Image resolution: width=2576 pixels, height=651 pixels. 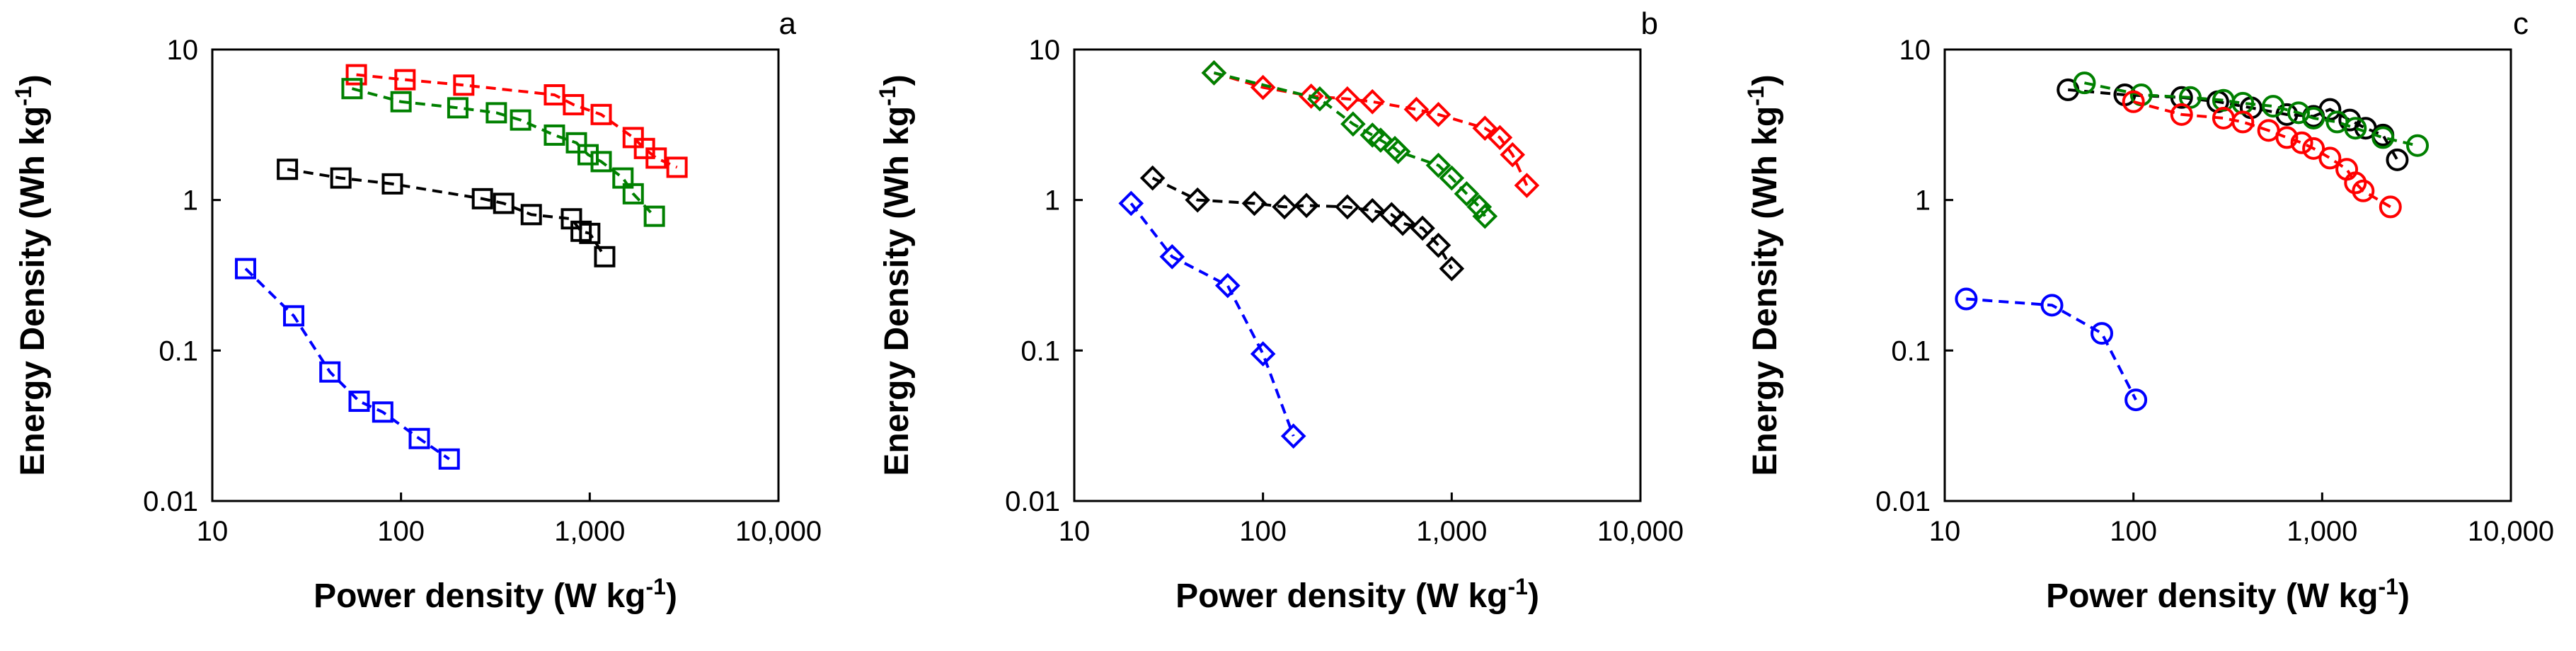 I want to click on x-tick-label: 1,000, so click(x=2322, y=531).